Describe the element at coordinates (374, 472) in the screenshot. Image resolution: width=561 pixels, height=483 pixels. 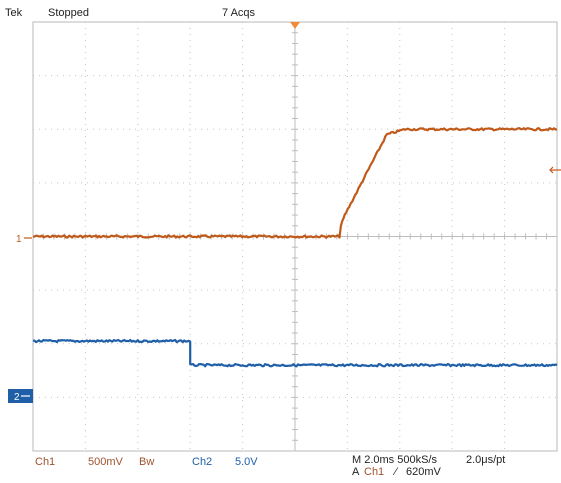
I see `trigger-channel: Ch1` at that location.